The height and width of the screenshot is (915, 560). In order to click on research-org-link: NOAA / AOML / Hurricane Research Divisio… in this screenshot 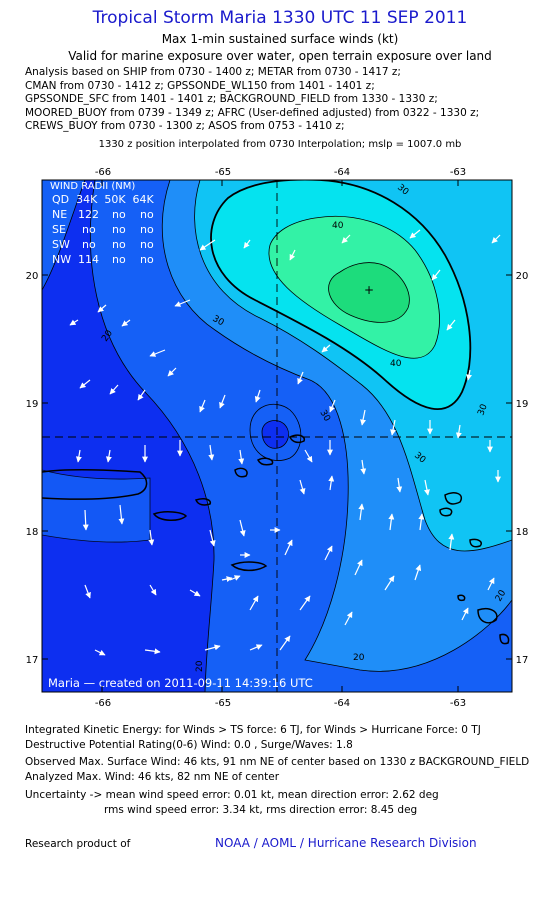, I will do `click(346, 843)`.